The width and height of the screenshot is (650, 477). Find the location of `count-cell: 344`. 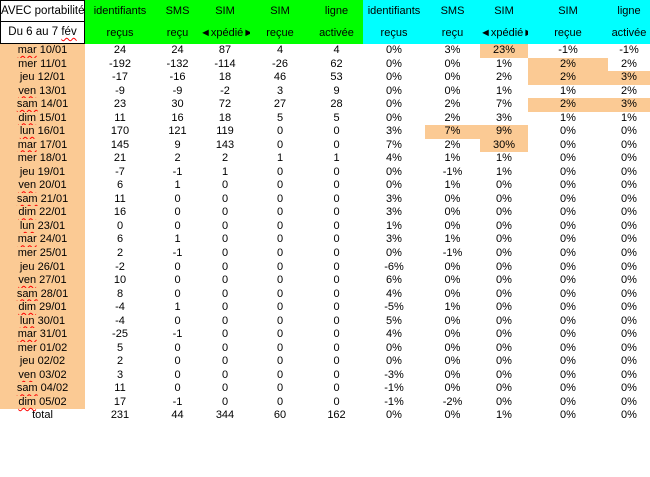

count-cell: 344 is located at coordinates (225, 415).